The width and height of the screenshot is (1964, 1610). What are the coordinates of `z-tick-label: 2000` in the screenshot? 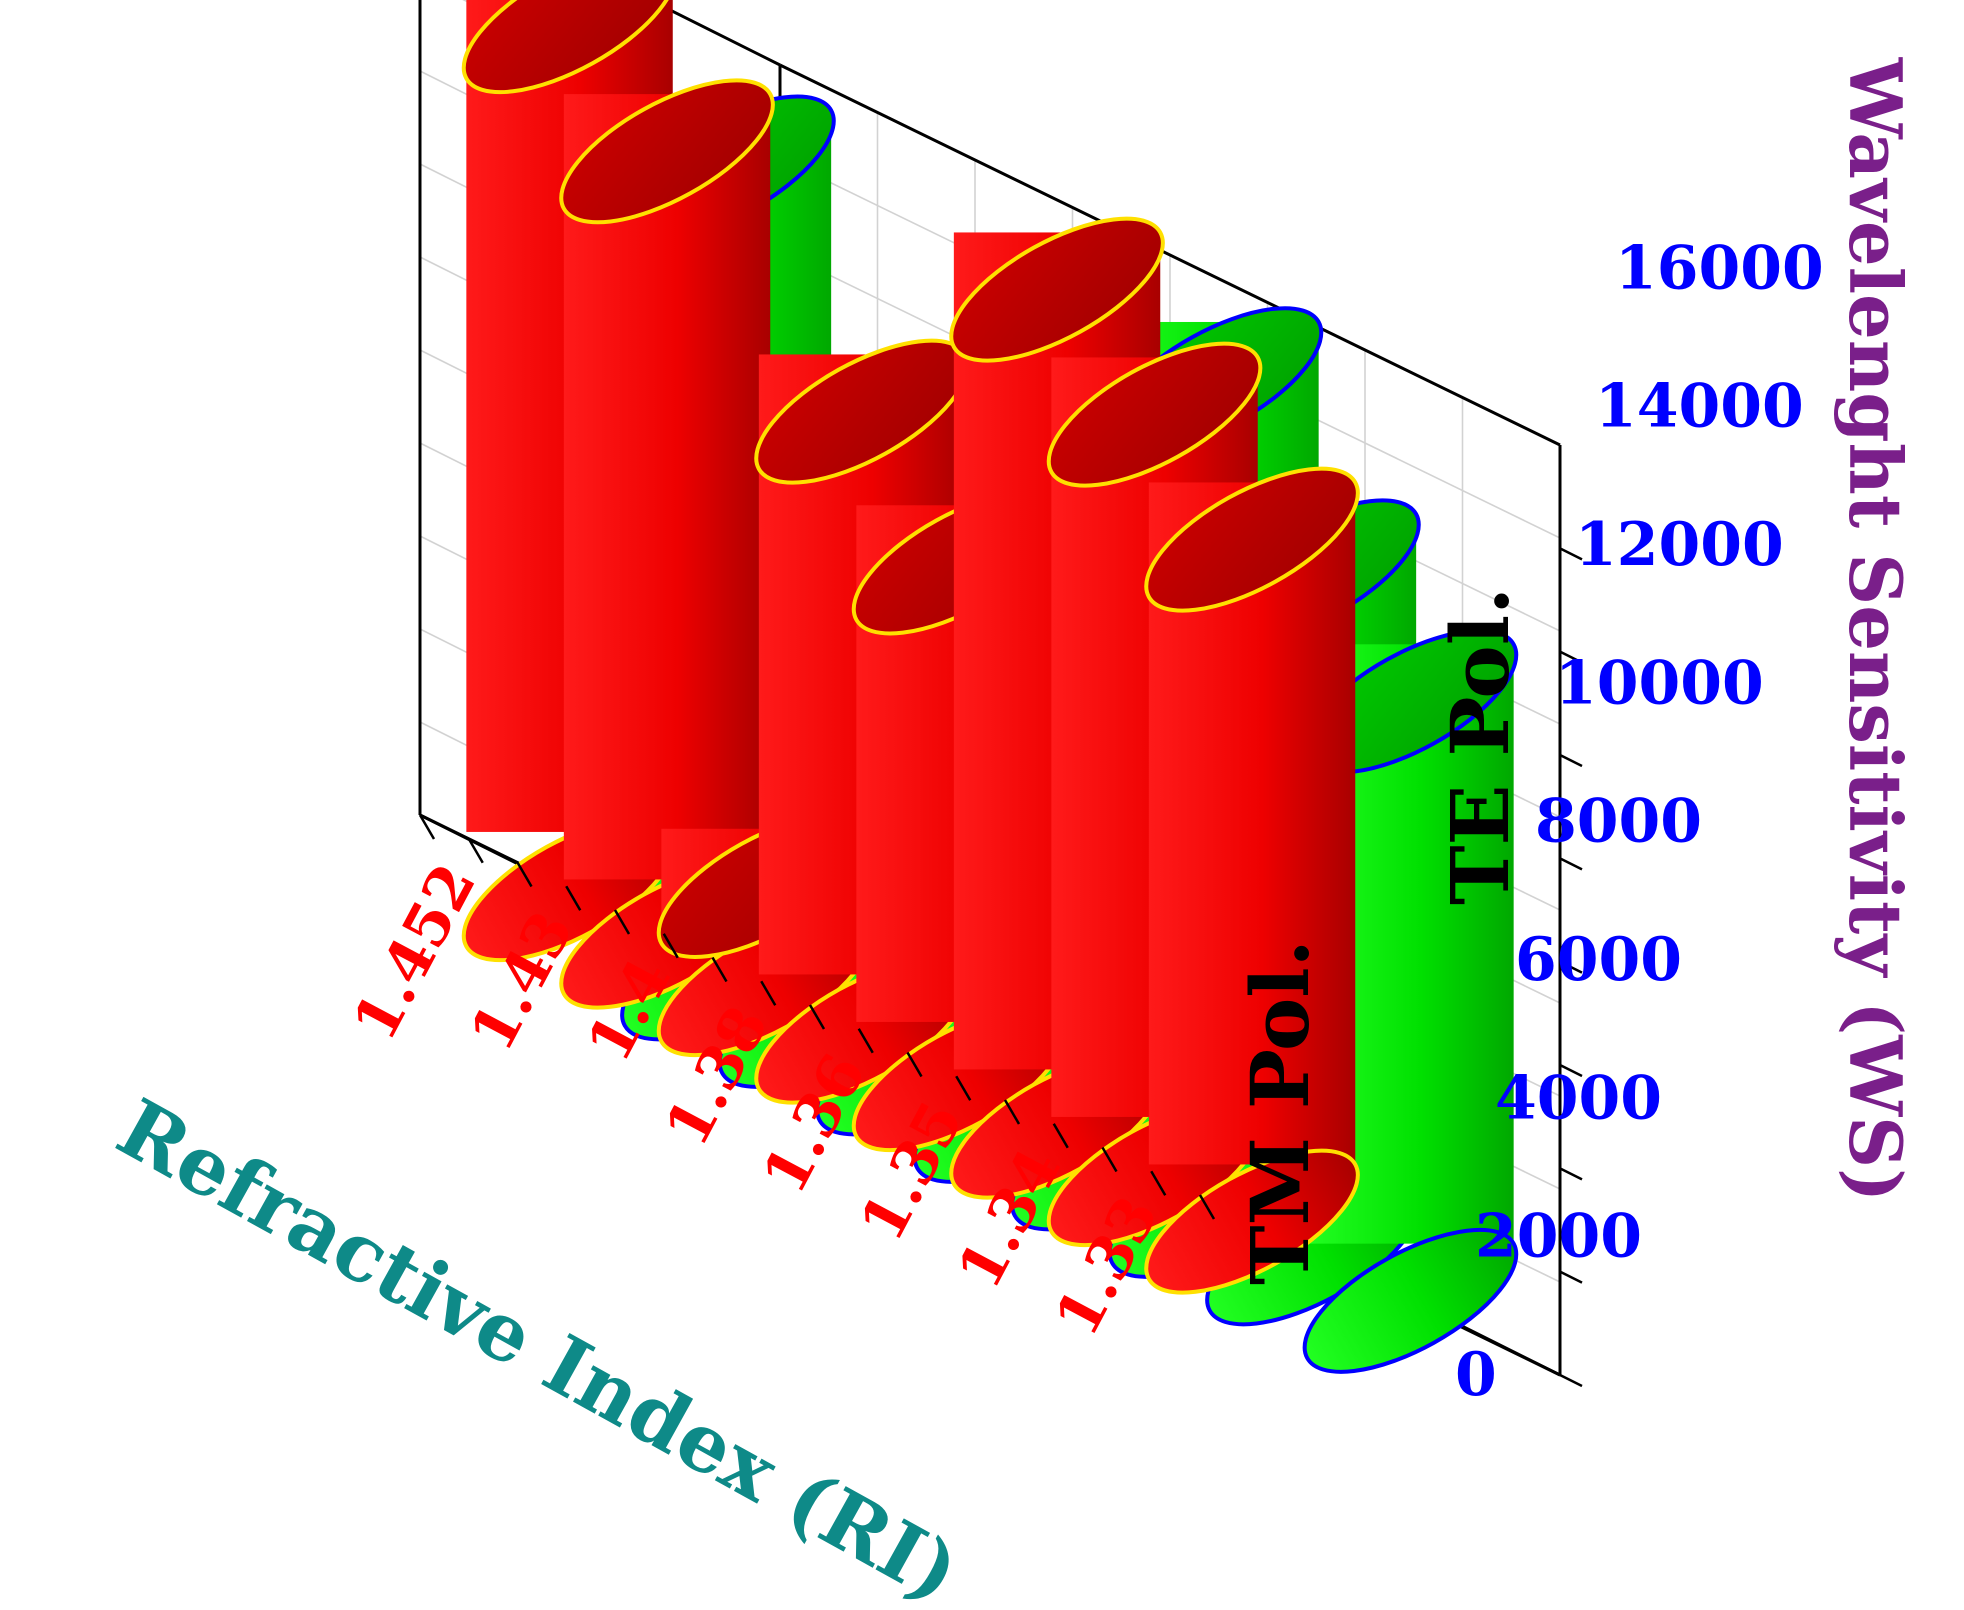 It's located at (1558, 1237).